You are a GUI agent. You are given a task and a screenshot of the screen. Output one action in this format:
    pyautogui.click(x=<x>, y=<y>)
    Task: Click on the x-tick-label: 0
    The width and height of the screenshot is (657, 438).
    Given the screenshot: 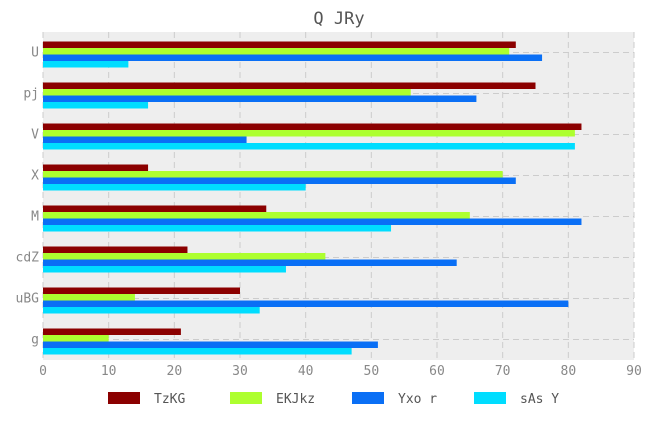 What is the action you would take?
    pyautogui.click(x=43, y=371)
    